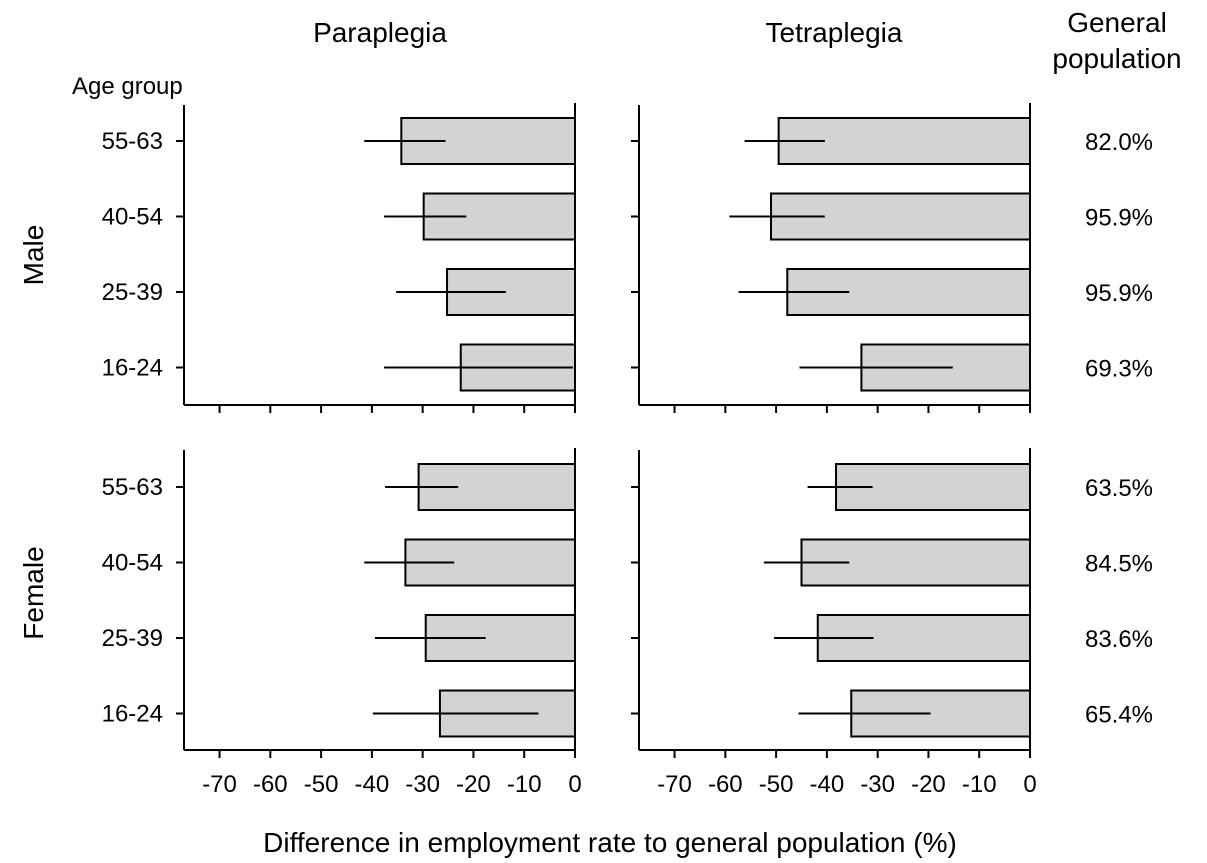 This screenshot has width=1207, height=863. What do you see at coordinates (132, 563) in the screenshot?
I see `age-label-female-40-54: 40-54` at bounding box center [132, 563].